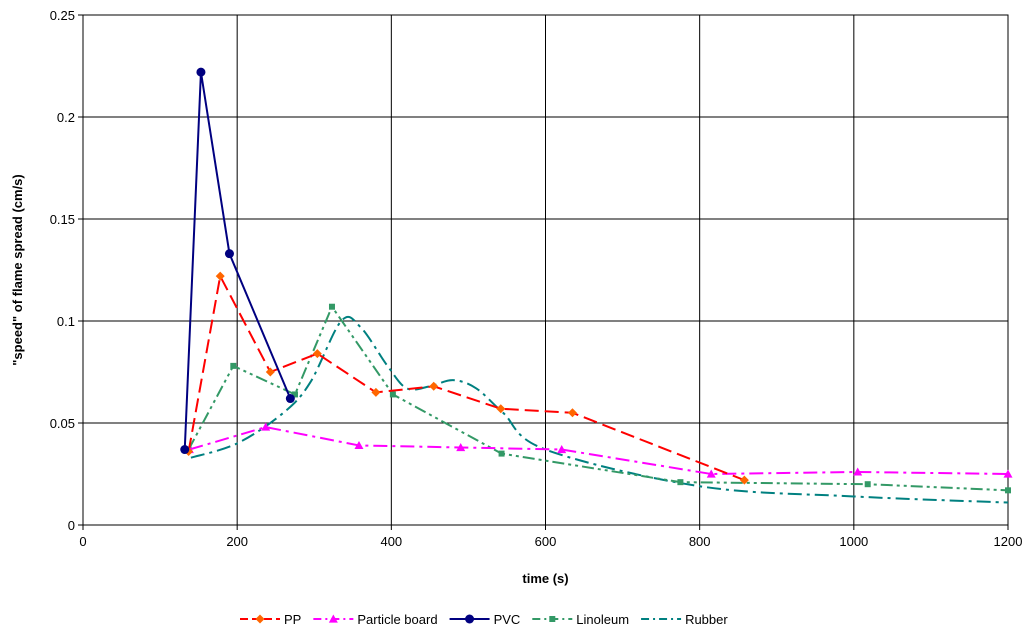  I want to click on x-tick-label: 600, so click(546, 541).